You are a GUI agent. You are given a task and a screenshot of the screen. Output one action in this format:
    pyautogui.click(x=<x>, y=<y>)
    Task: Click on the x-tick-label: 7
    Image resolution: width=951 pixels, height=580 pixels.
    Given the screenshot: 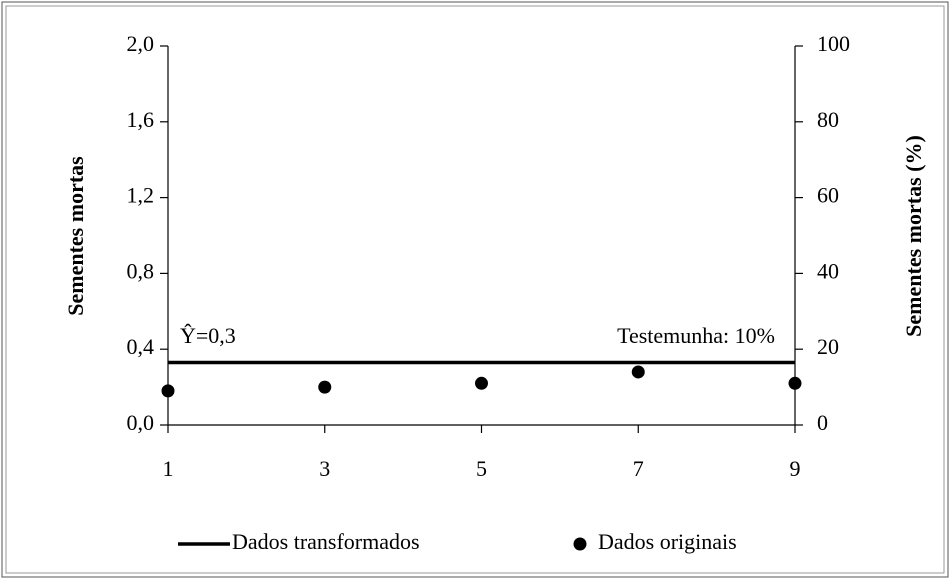 What is the action you would take?
    pyautogui.click(x=638, y=468)
    